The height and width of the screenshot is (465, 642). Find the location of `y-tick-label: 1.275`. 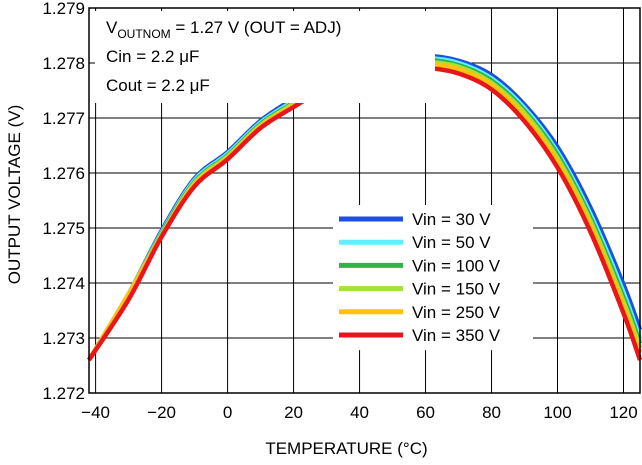

y-tick-label: 1.275 is located at coordinates (63, 228).